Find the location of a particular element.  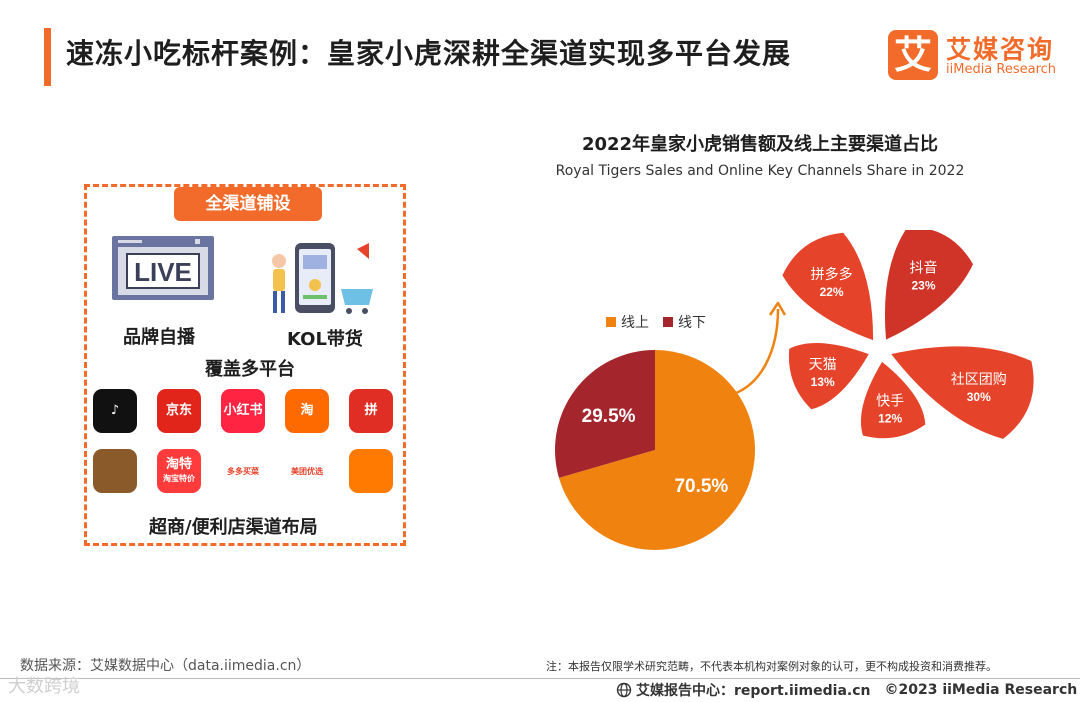

legend-item-online: 线上 is located at coordinates (627, 322).